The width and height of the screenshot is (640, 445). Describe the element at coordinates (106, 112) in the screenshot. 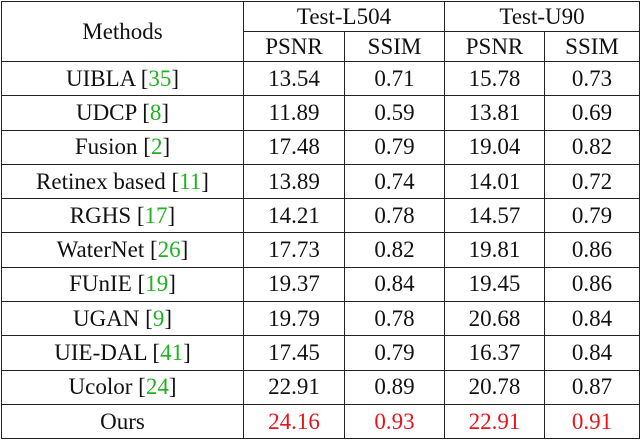

I see `method-name: UDCP` at that location.